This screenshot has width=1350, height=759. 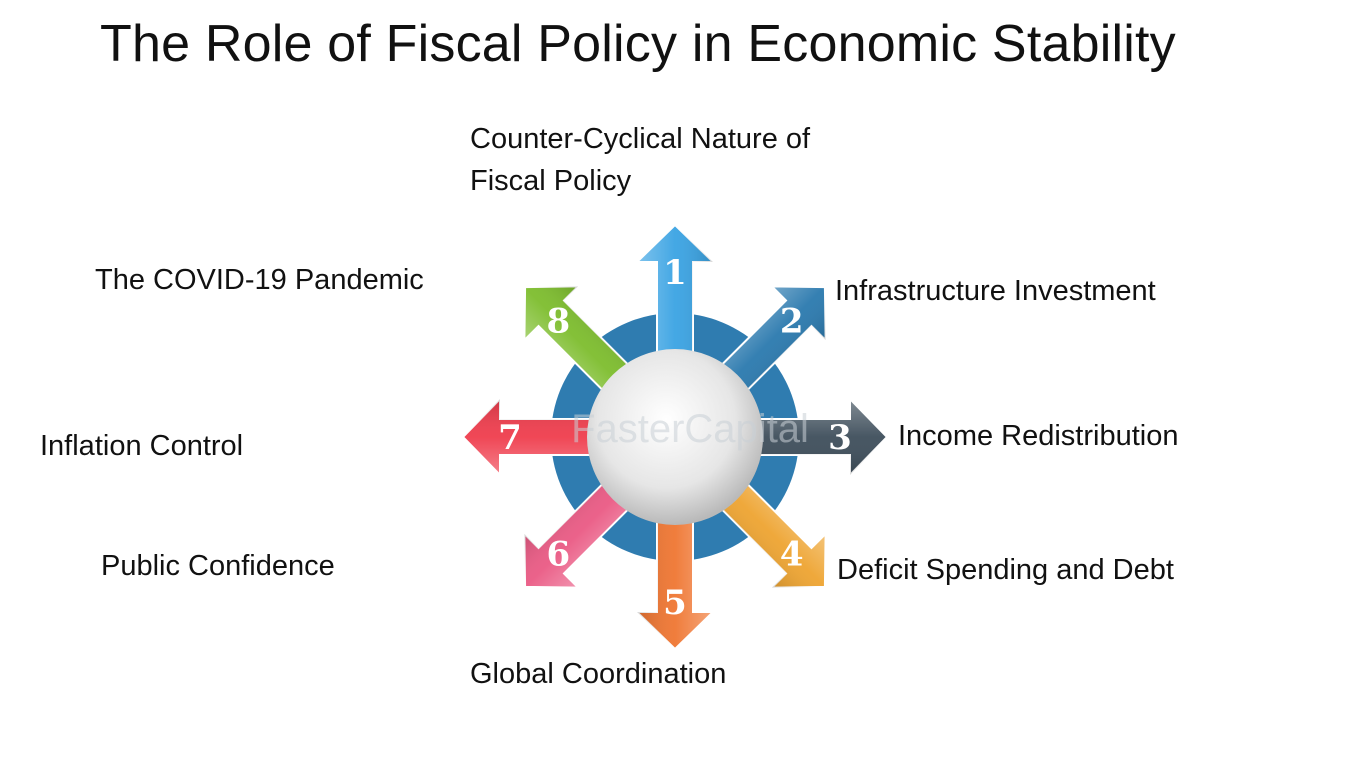 I want to click on item-label-1: Counter-Cyclical Nature of Fiscal Policy, so click(x=640, y=160).